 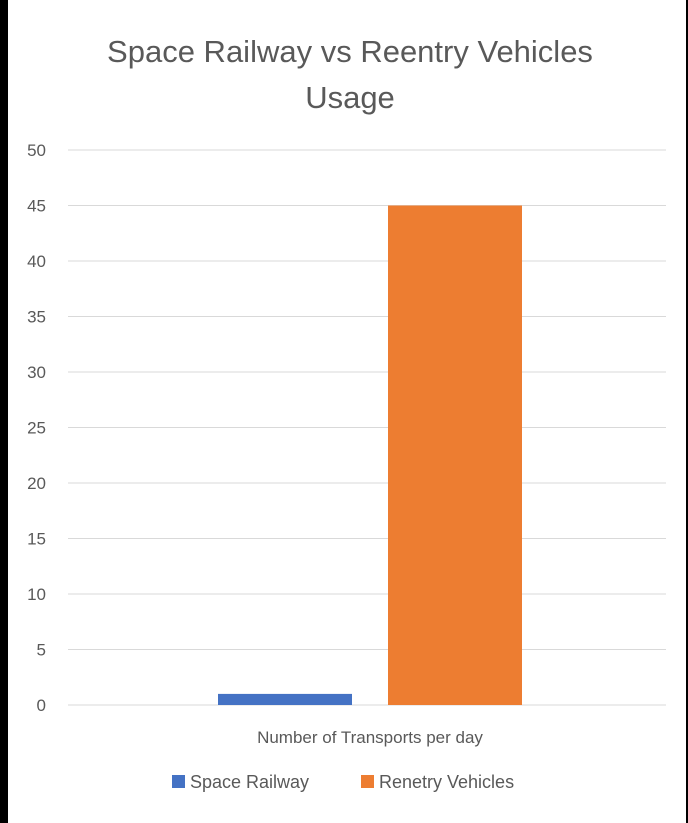 I want to click on y-tick-label-50: 50, so click(x=36, y=150).